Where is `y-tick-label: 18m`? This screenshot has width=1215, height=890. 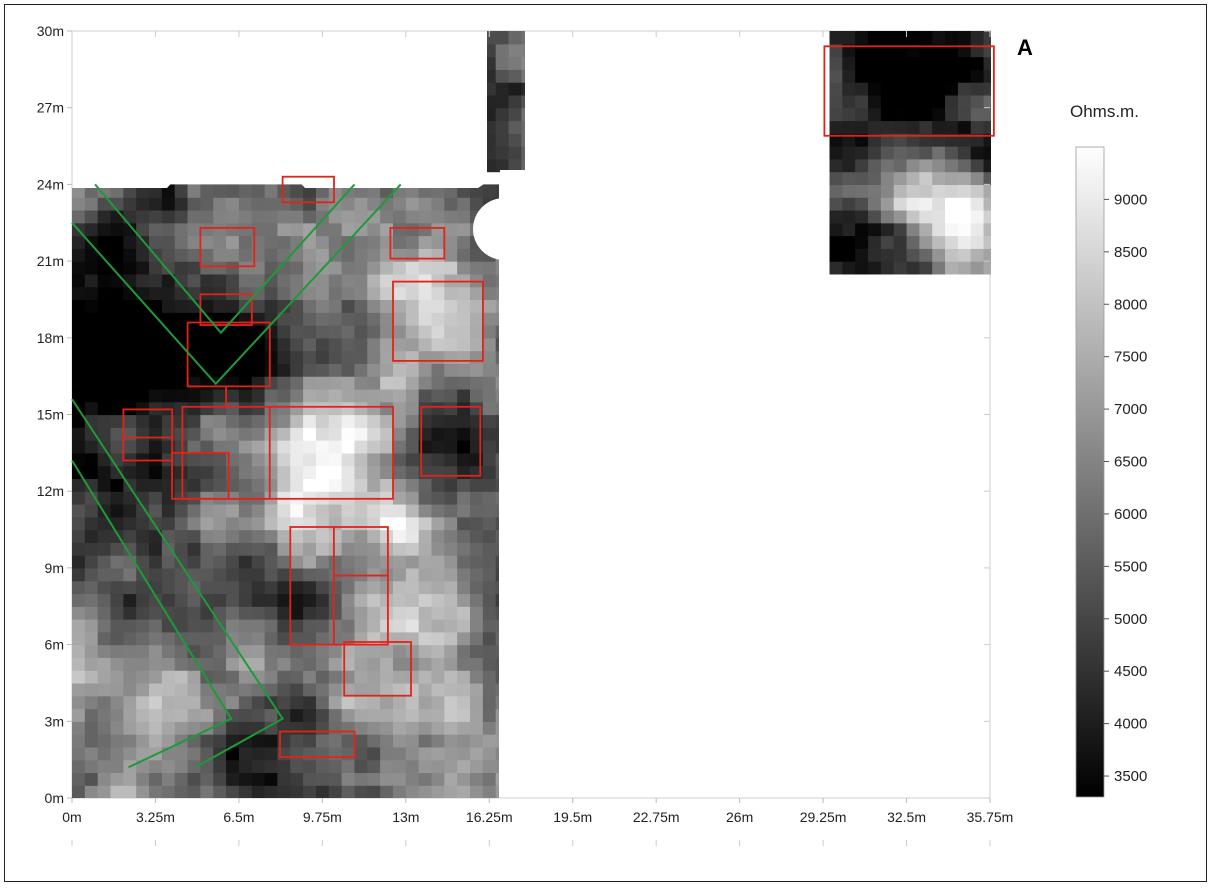
y-tick-label: 18m is located at coordinates (50, 338).